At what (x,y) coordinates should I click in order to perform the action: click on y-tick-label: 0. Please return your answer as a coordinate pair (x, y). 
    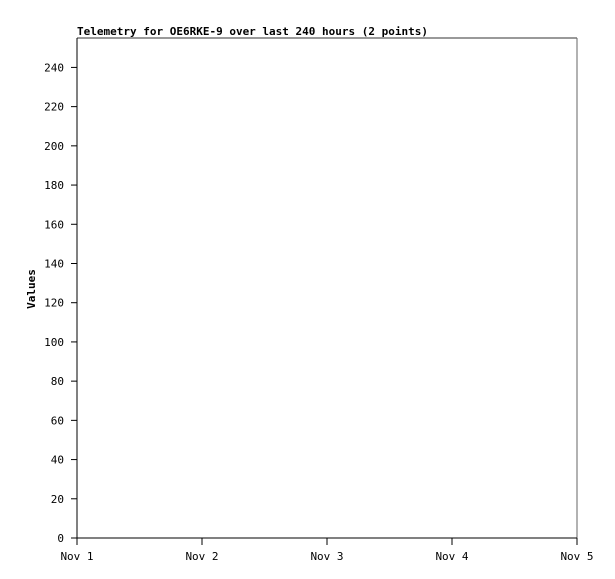
    Looking at the image, I should click on (60, 538).